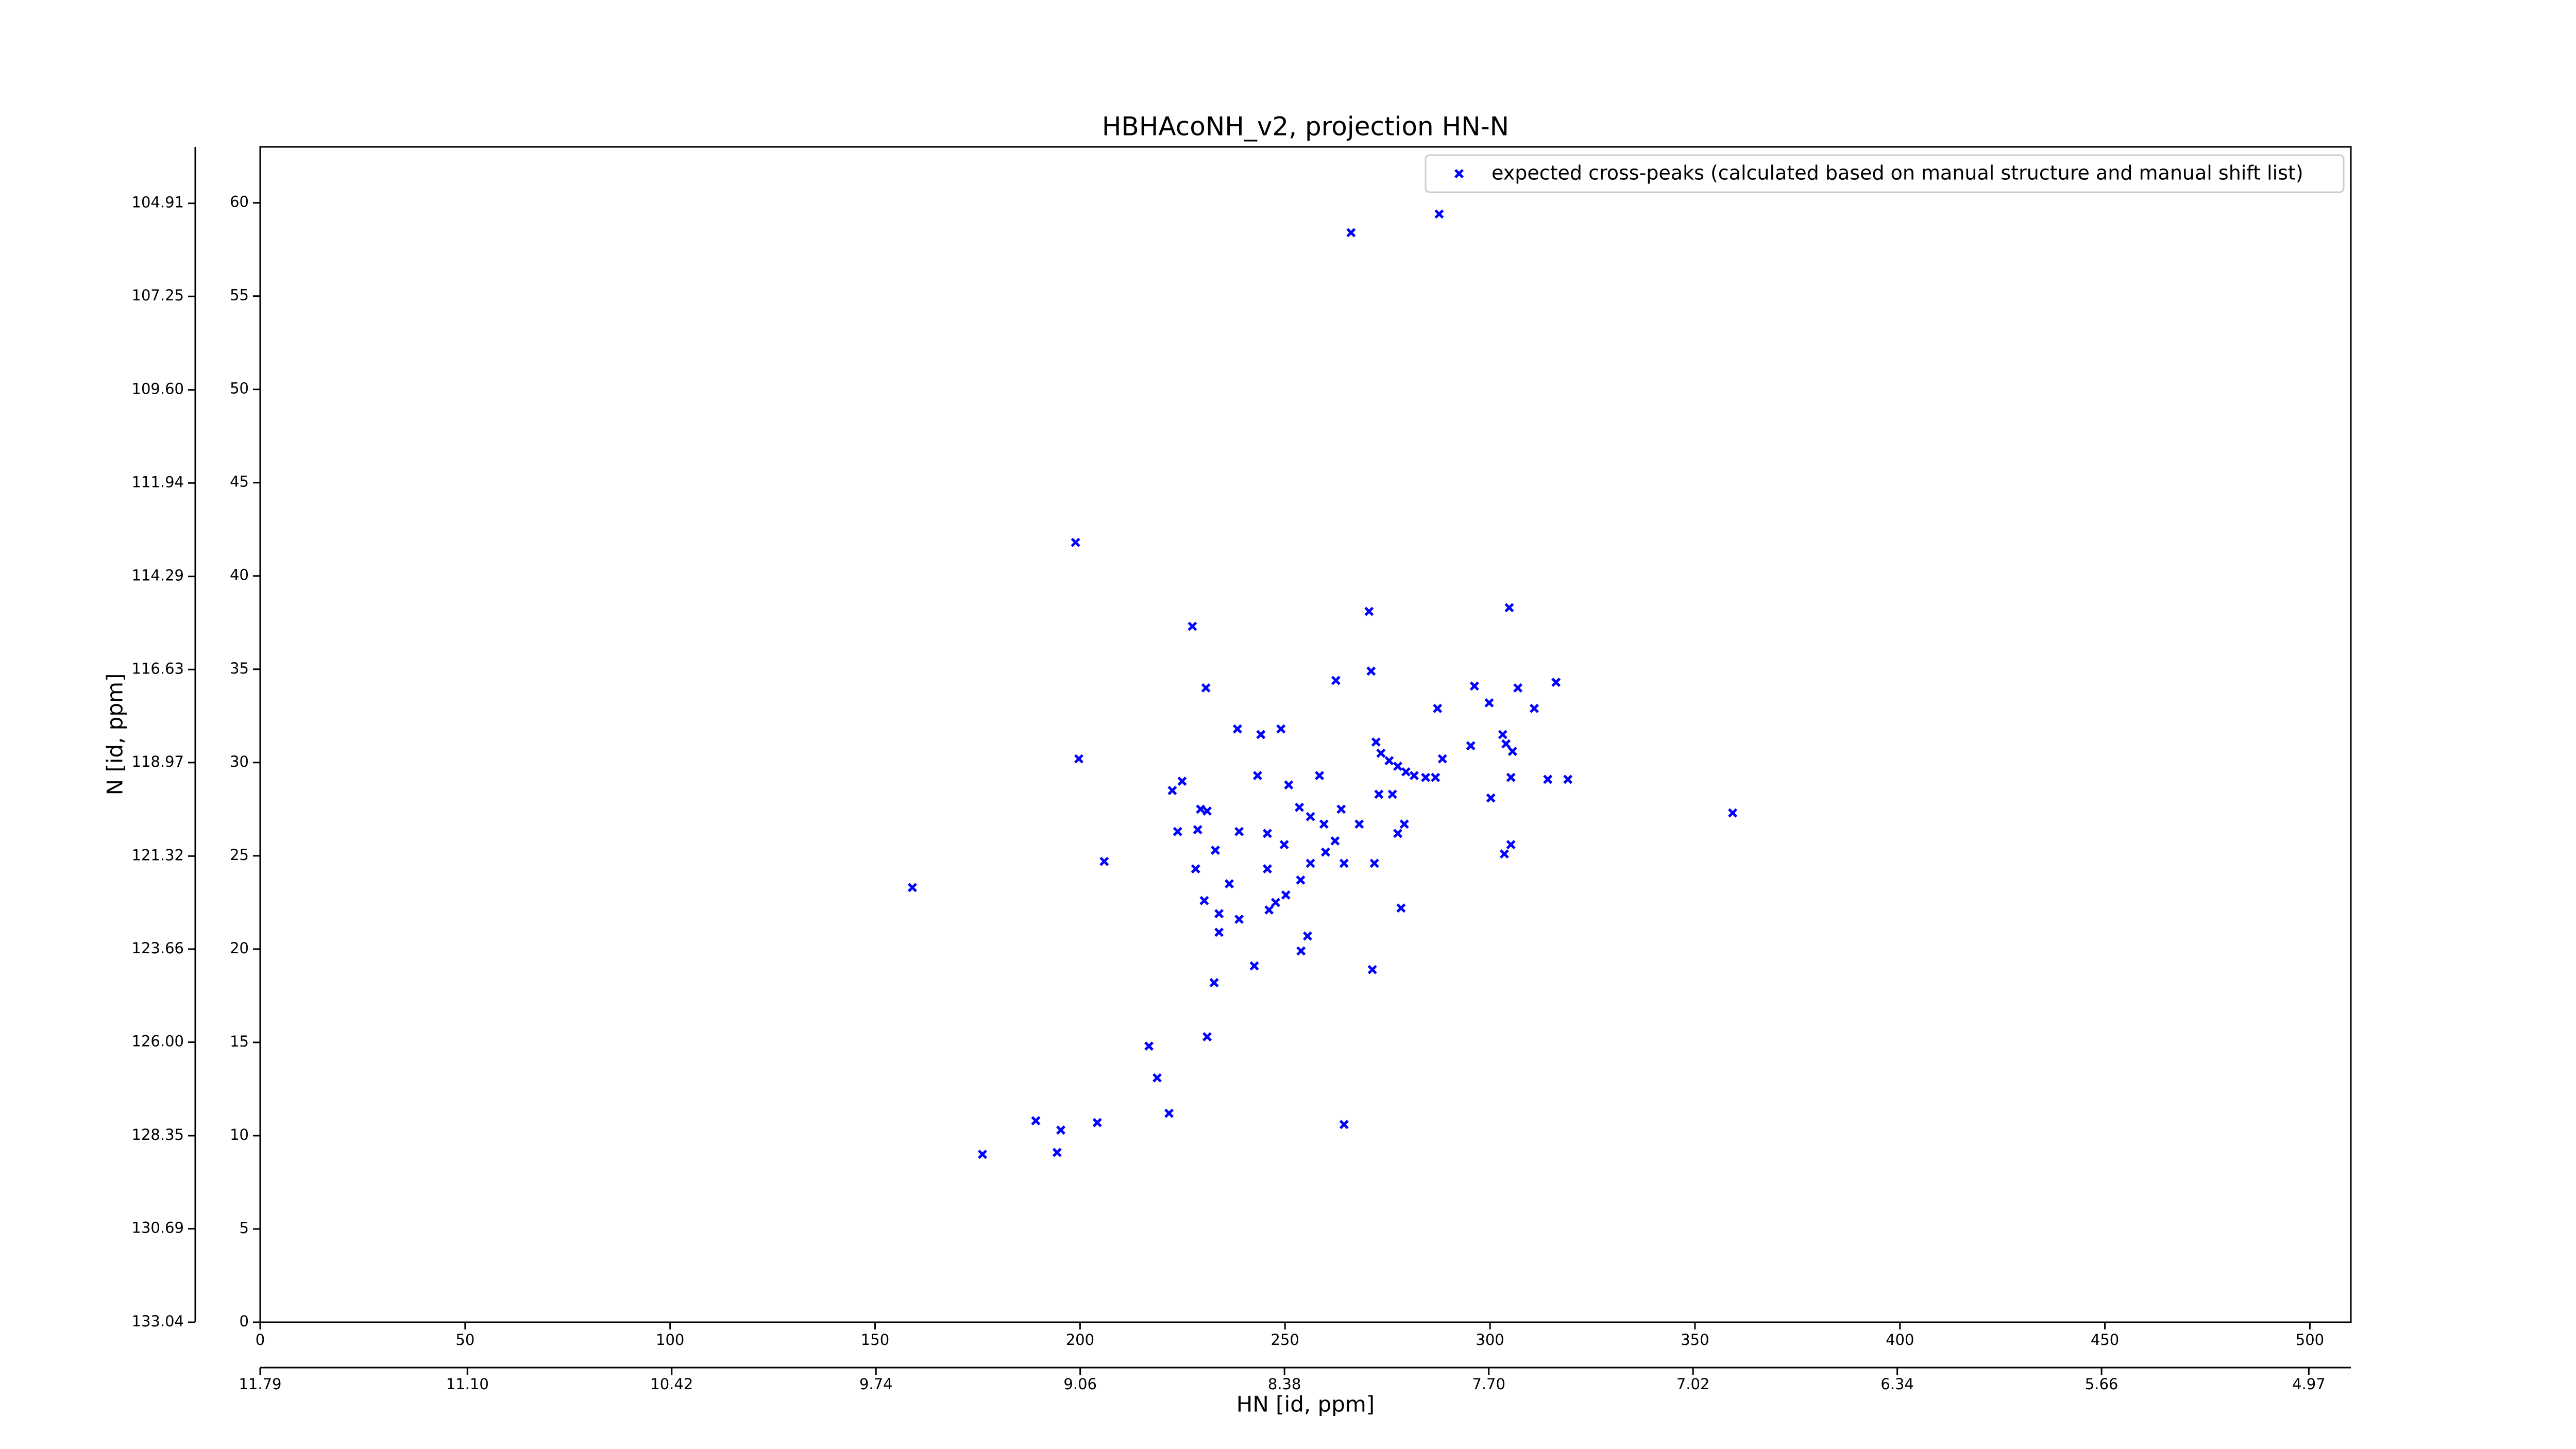  I want to click on x2-tick-label: 7.70, so click(1489, 1384).